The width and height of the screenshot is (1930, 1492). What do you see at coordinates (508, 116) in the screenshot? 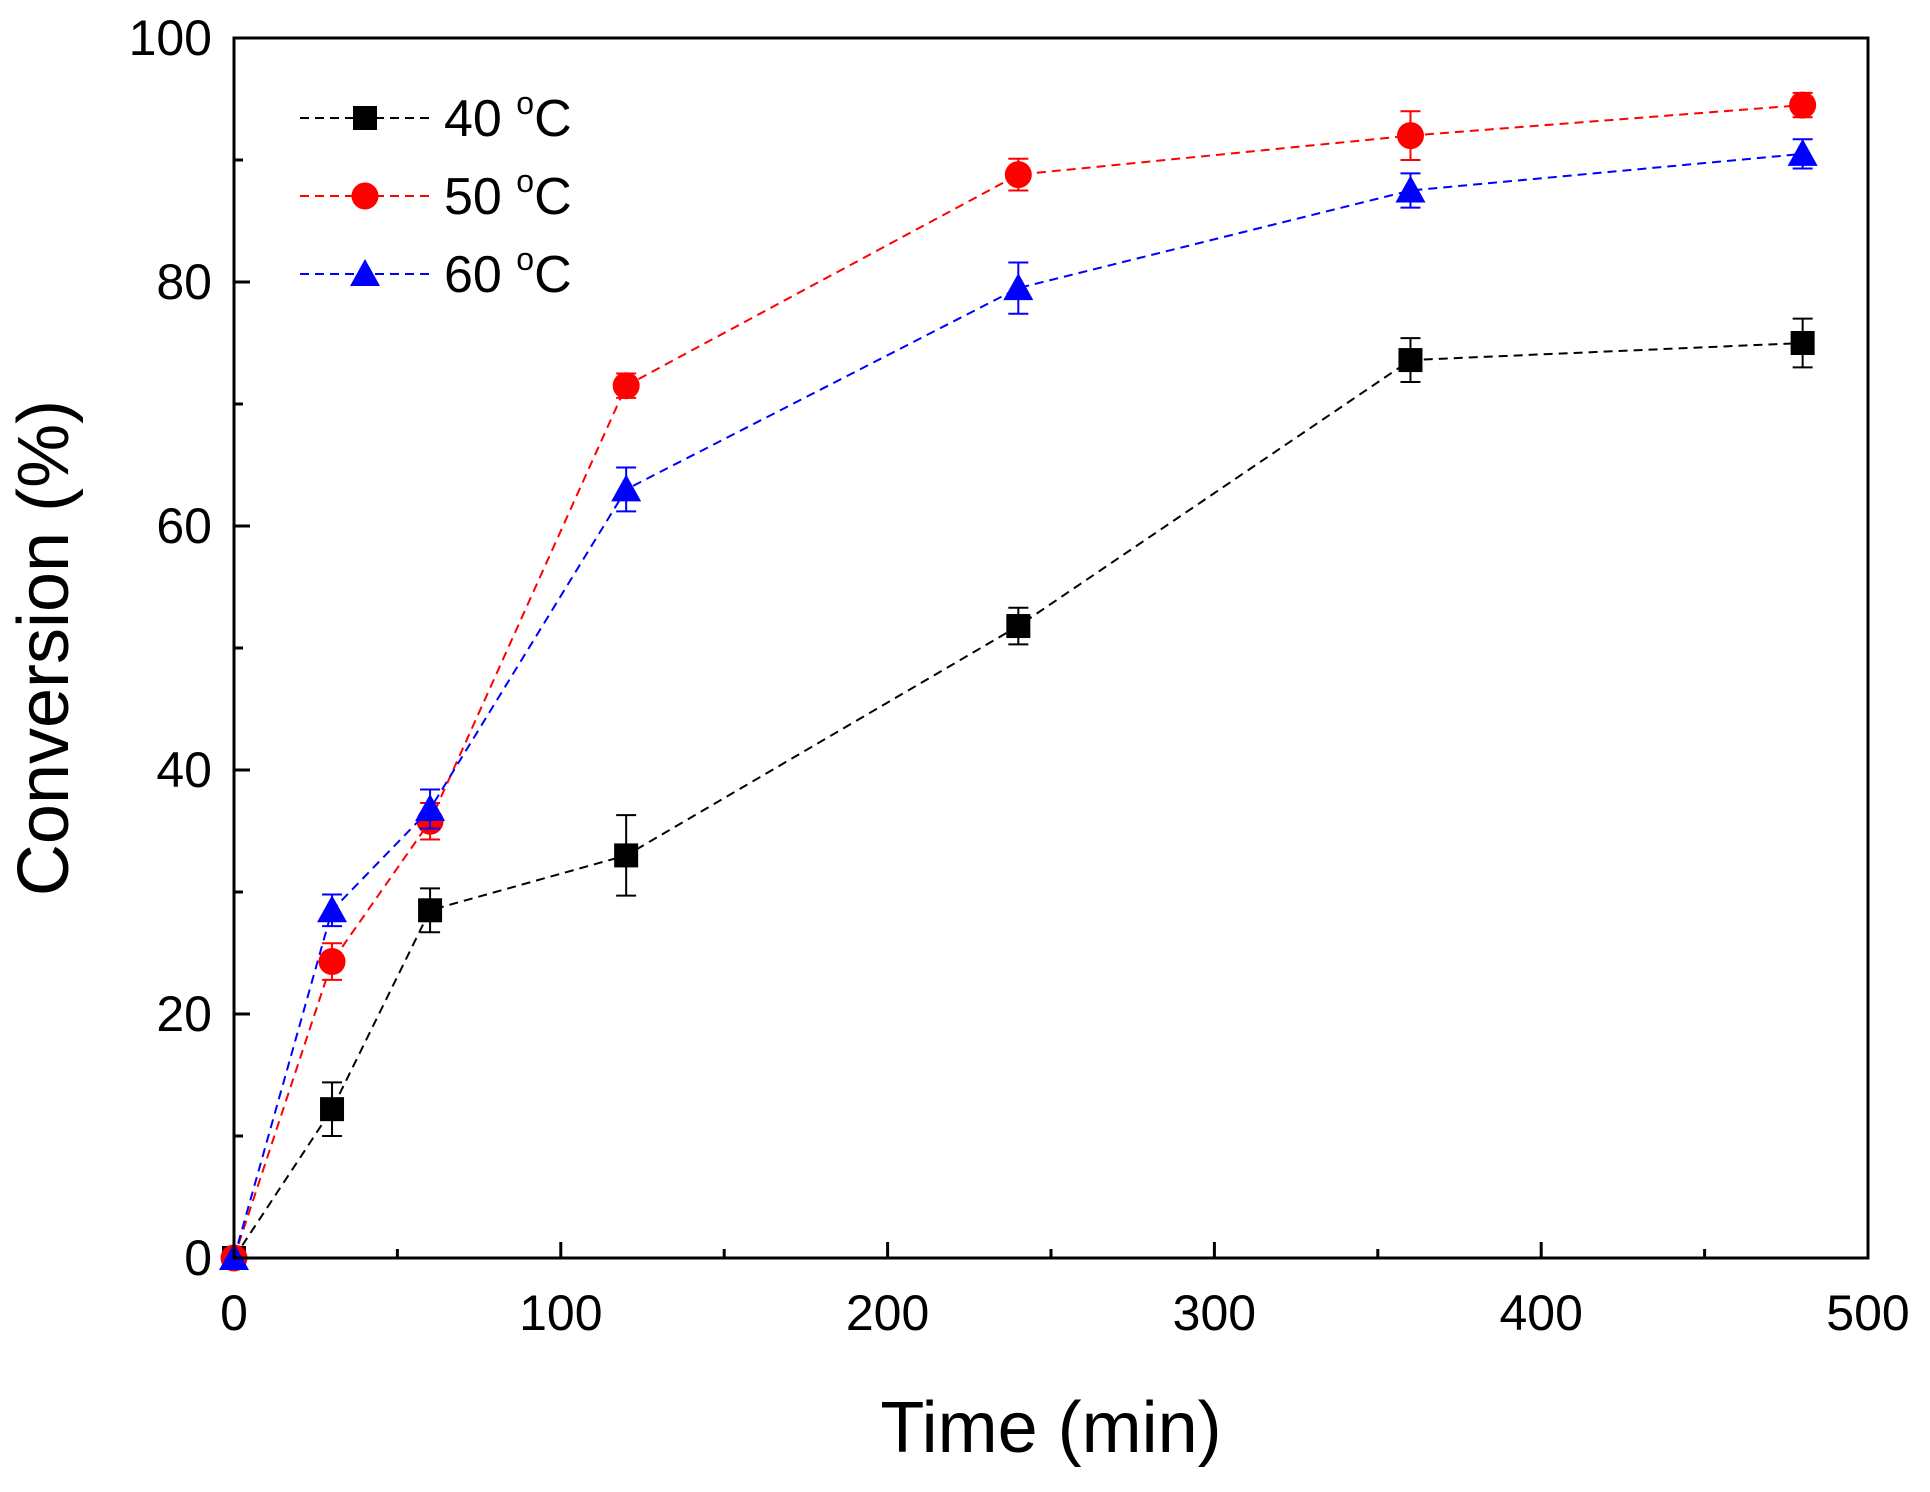
I see `legend-label: 40 oC` at bounding box center [508, 116].